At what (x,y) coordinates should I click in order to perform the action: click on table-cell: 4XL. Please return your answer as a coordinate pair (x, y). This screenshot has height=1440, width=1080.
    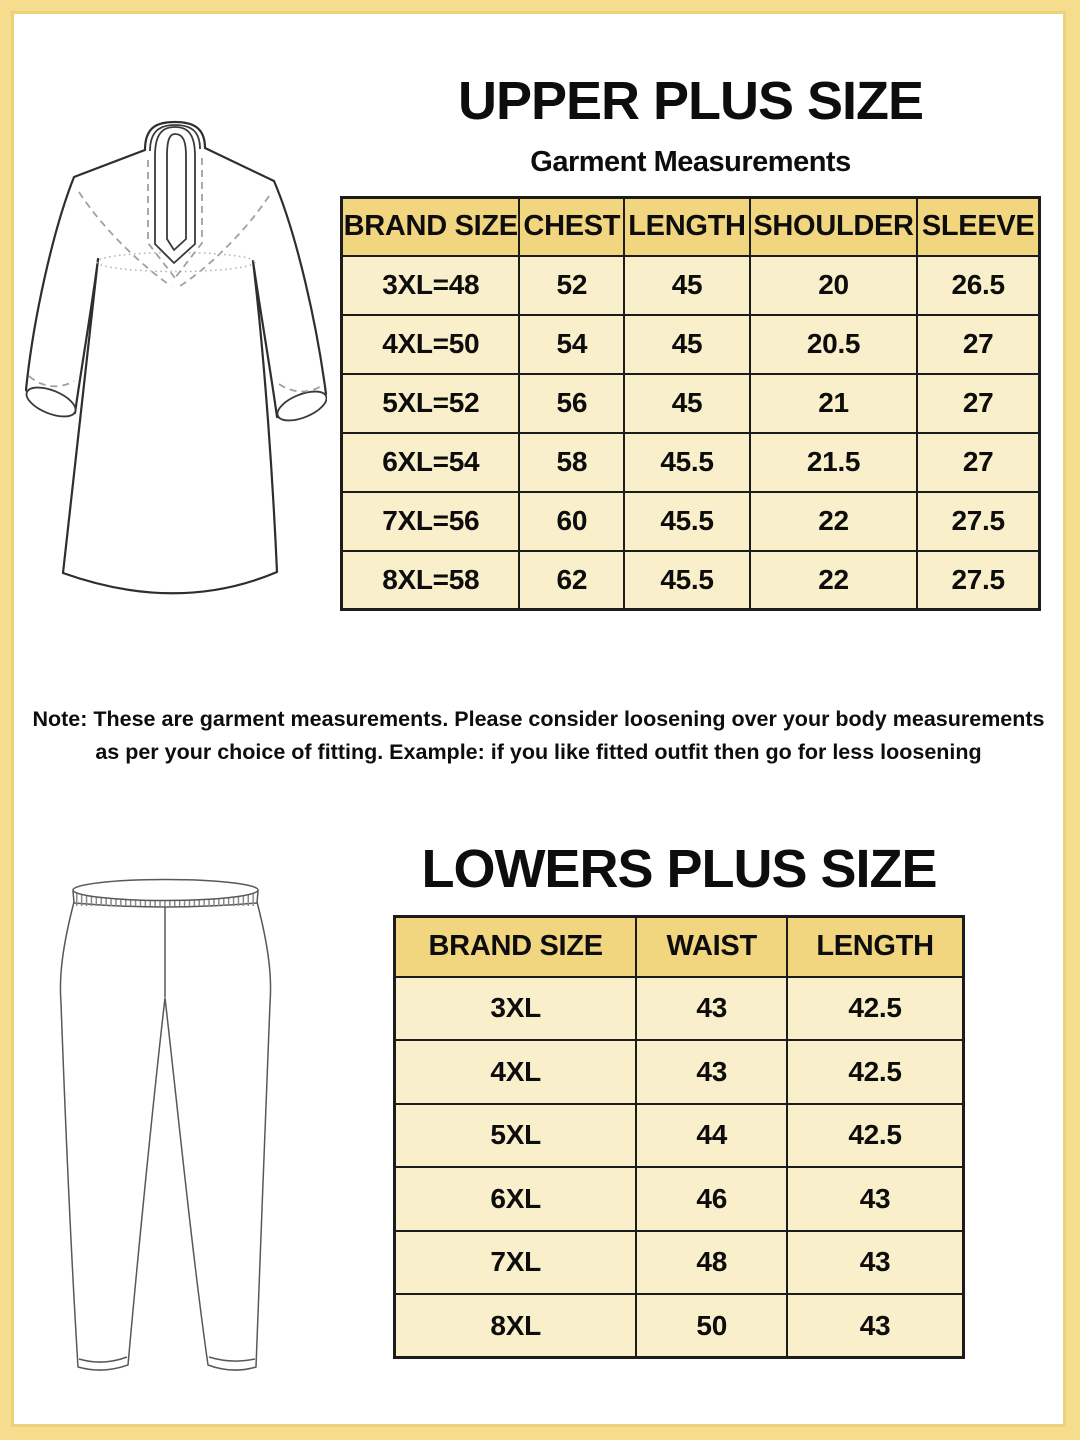
    Looking at the image, I should click on (515, 1072).